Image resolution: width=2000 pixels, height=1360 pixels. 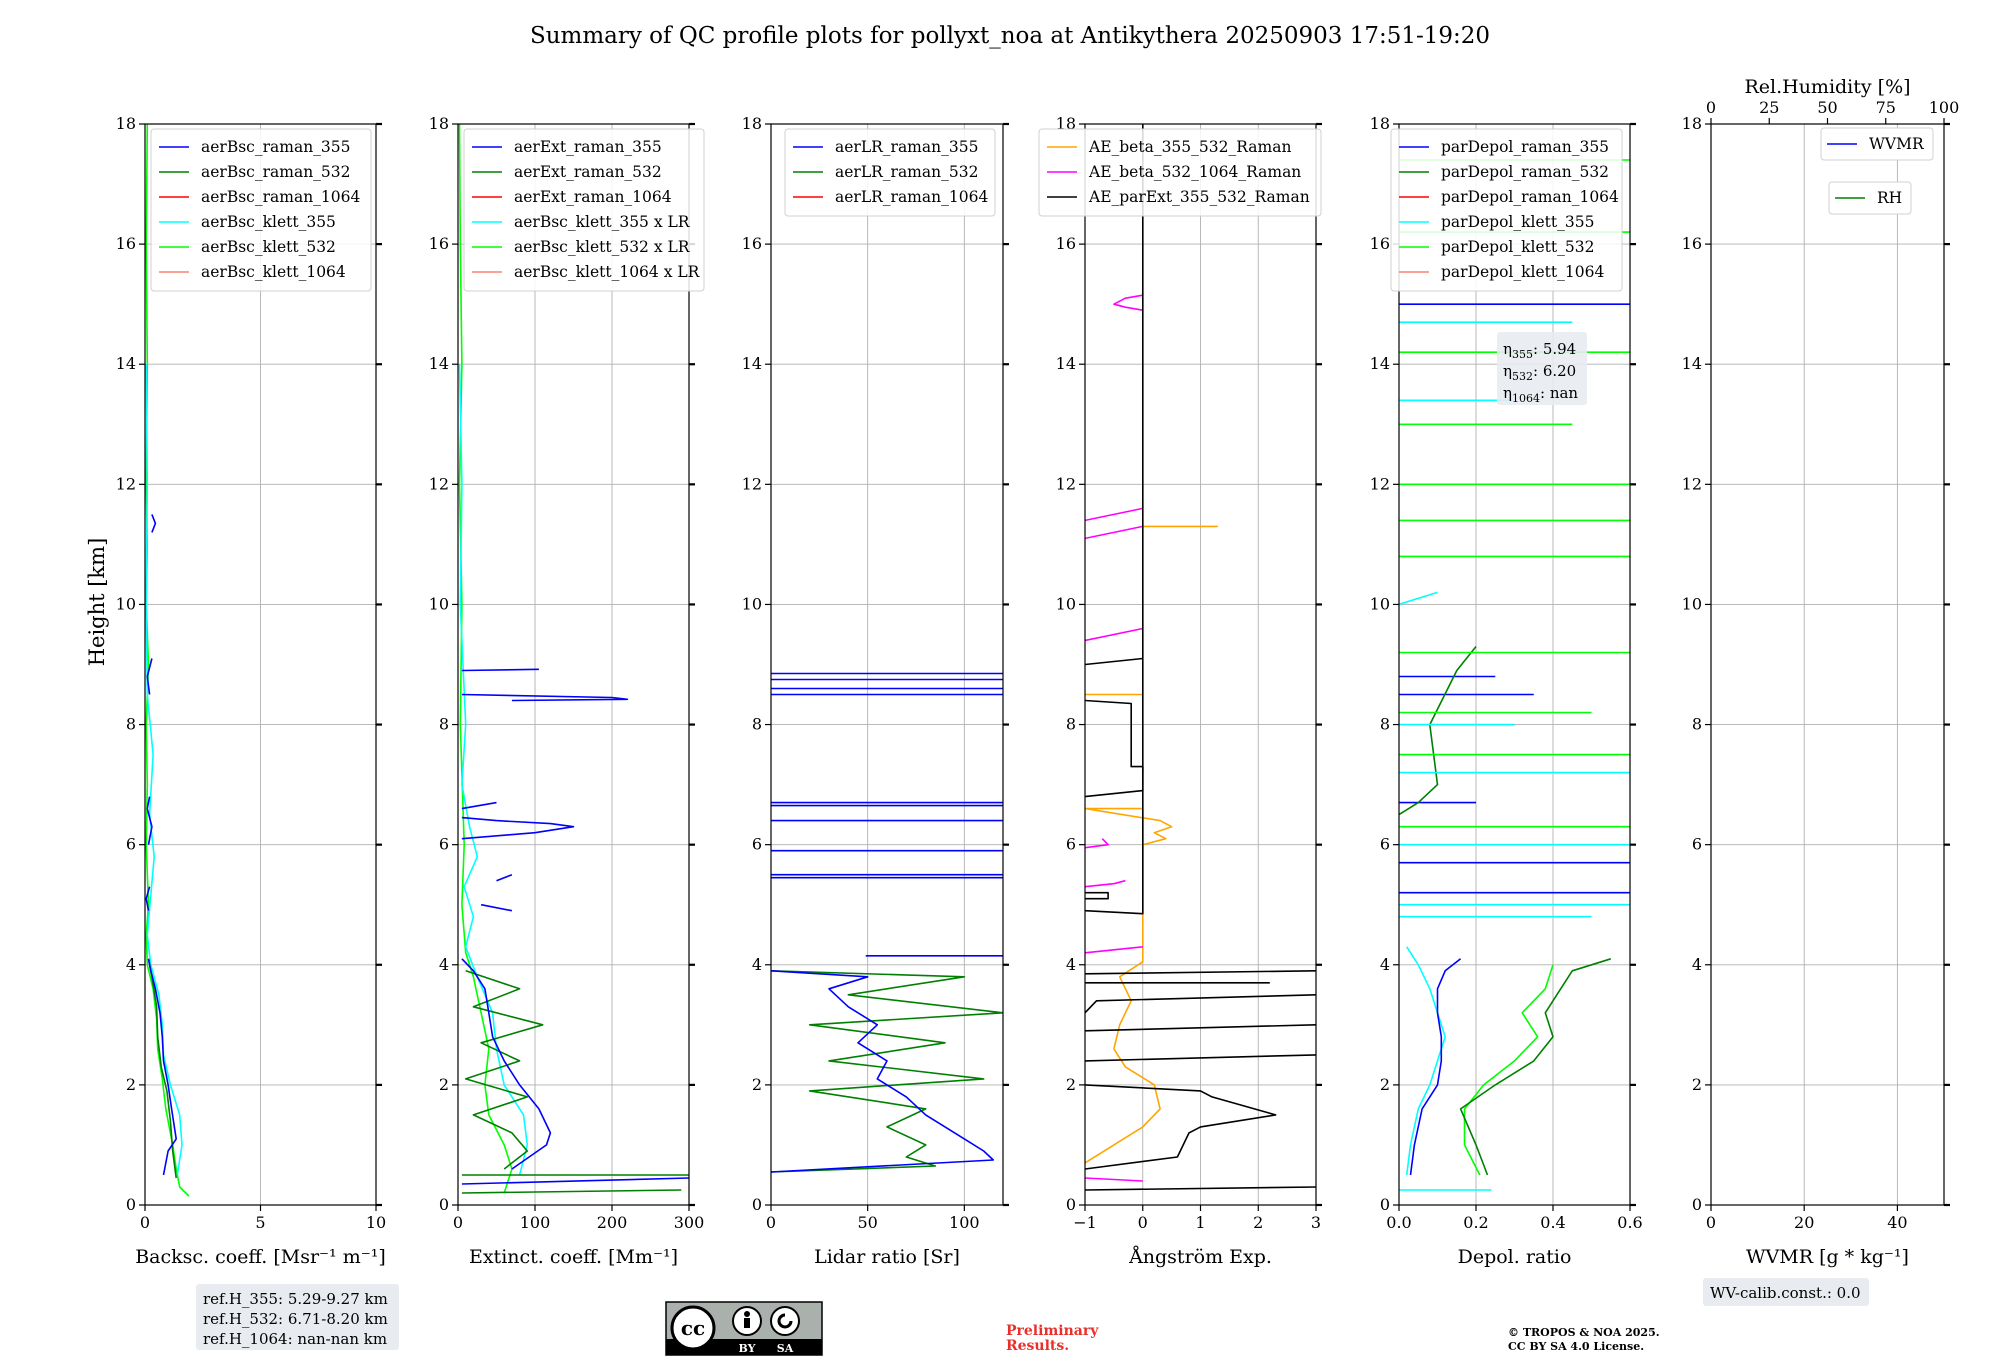 I want to click on legend-label: parDepol_klett_1064, so click(x=1522, y=272).